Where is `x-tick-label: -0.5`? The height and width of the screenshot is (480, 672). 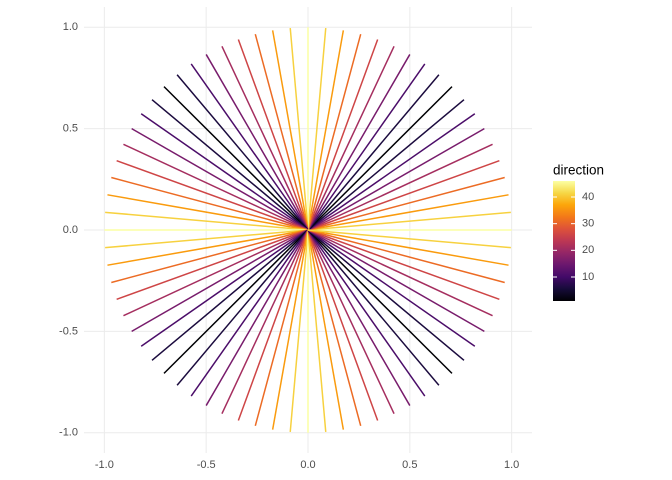
x-tick-label: -0.5 is located at coordinates (206, 465).